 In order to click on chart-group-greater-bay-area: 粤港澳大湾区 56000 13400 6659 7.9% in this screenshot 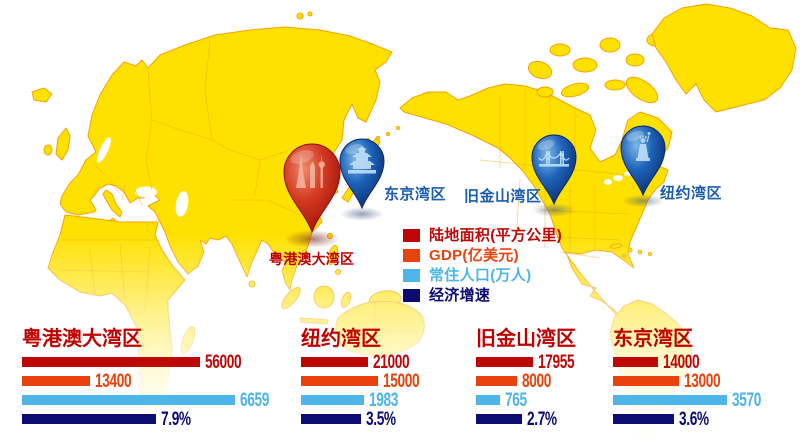, I will do `click(151, 380)`.